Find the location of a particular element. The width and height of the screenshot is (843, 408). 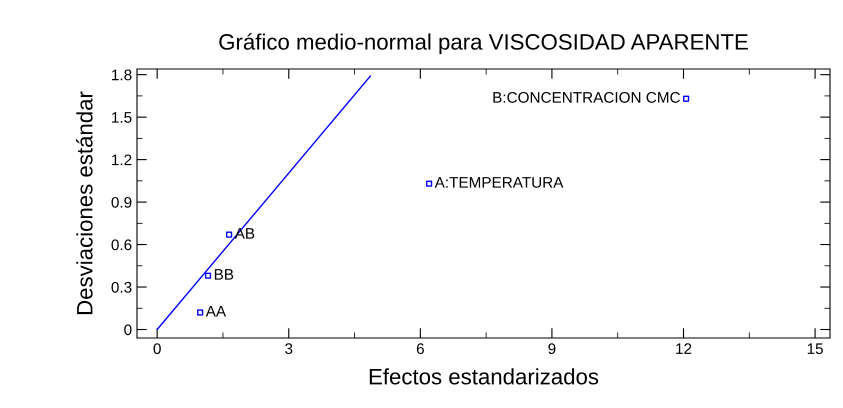

x-tick-label: 15 is located at coordinates (815, 348).